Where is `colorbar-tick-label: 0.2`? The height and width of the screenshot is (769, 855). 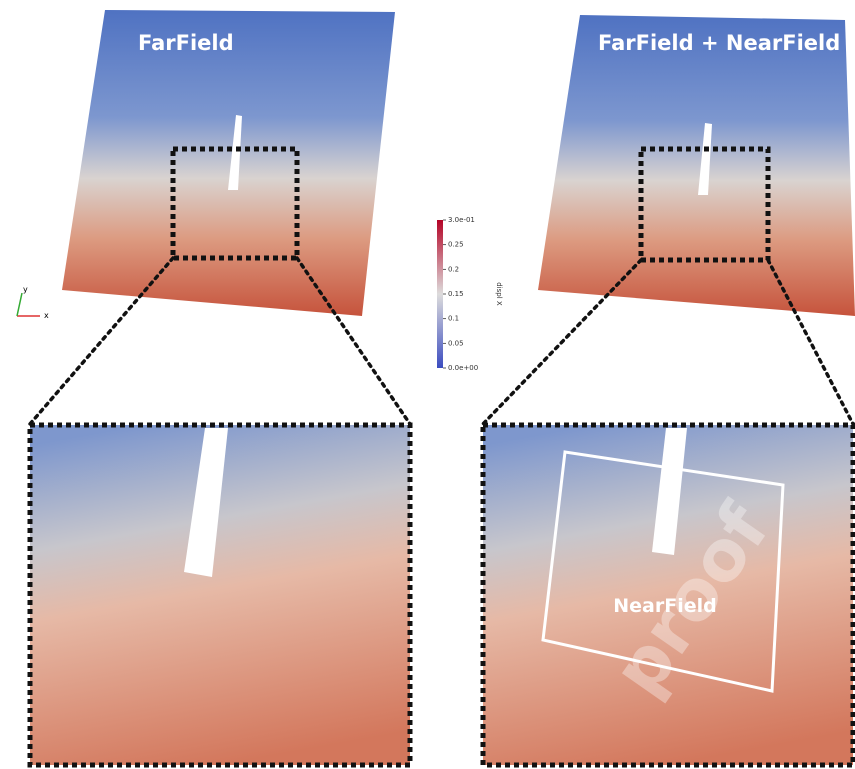
colorbar-tick-label: 0.2 is located at coordinates (453, 269).